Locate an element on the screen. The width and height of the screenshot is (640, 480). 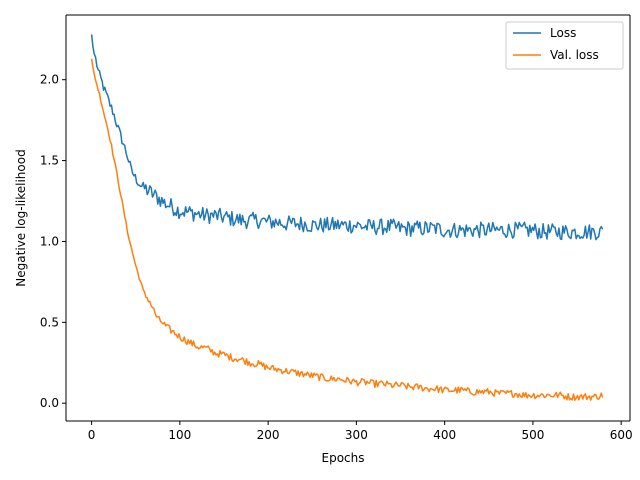
y-axis-label: Negative log-likelihood is located at coordinates (21, 217).